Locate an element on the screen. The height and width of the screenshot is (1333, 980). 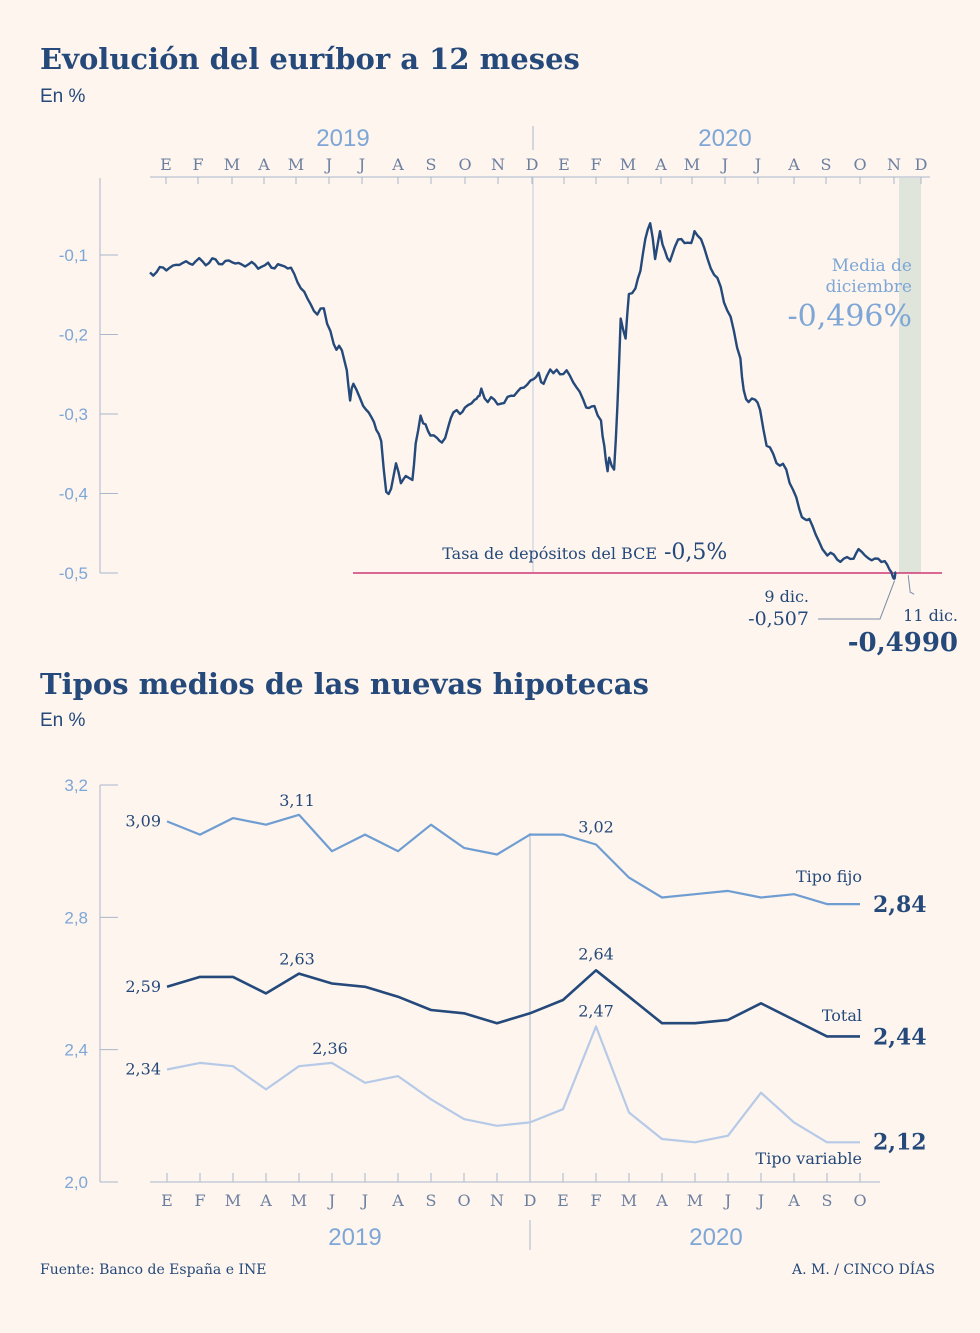
credit-note: A. M. / CINCO DÍAS is located at coordinates (863, 1270).